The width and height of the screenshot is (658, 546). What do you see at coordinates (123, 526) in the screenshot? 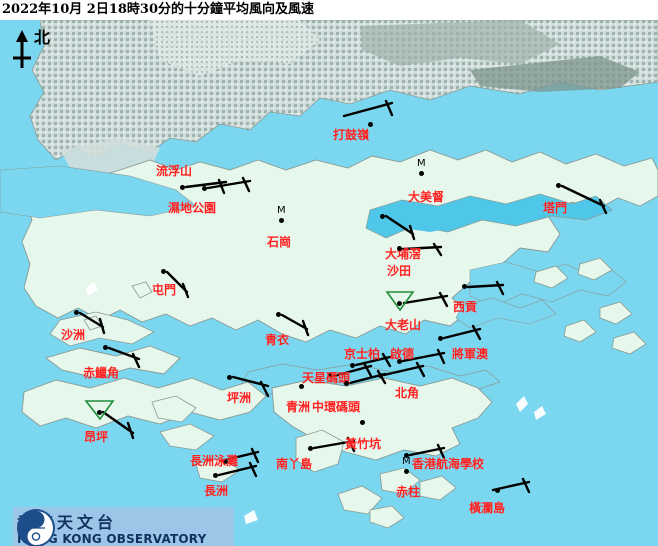
I see `hko-logo: 香港天文台 HONG KONG OBSERVATORY` at bounding box center [123, 526].